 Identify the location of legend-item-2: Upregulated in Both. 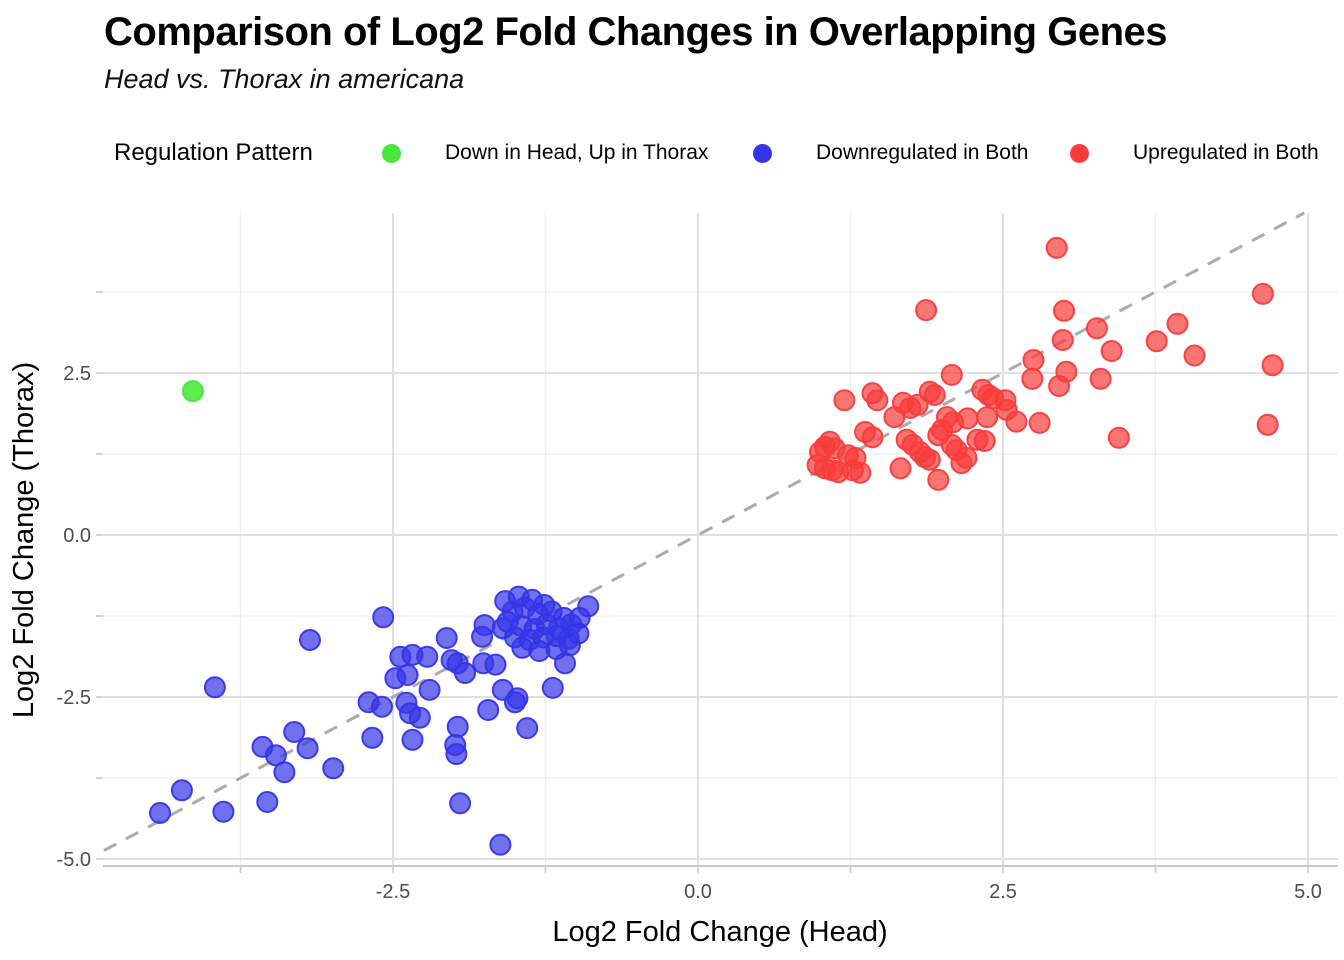
(1194, 153).